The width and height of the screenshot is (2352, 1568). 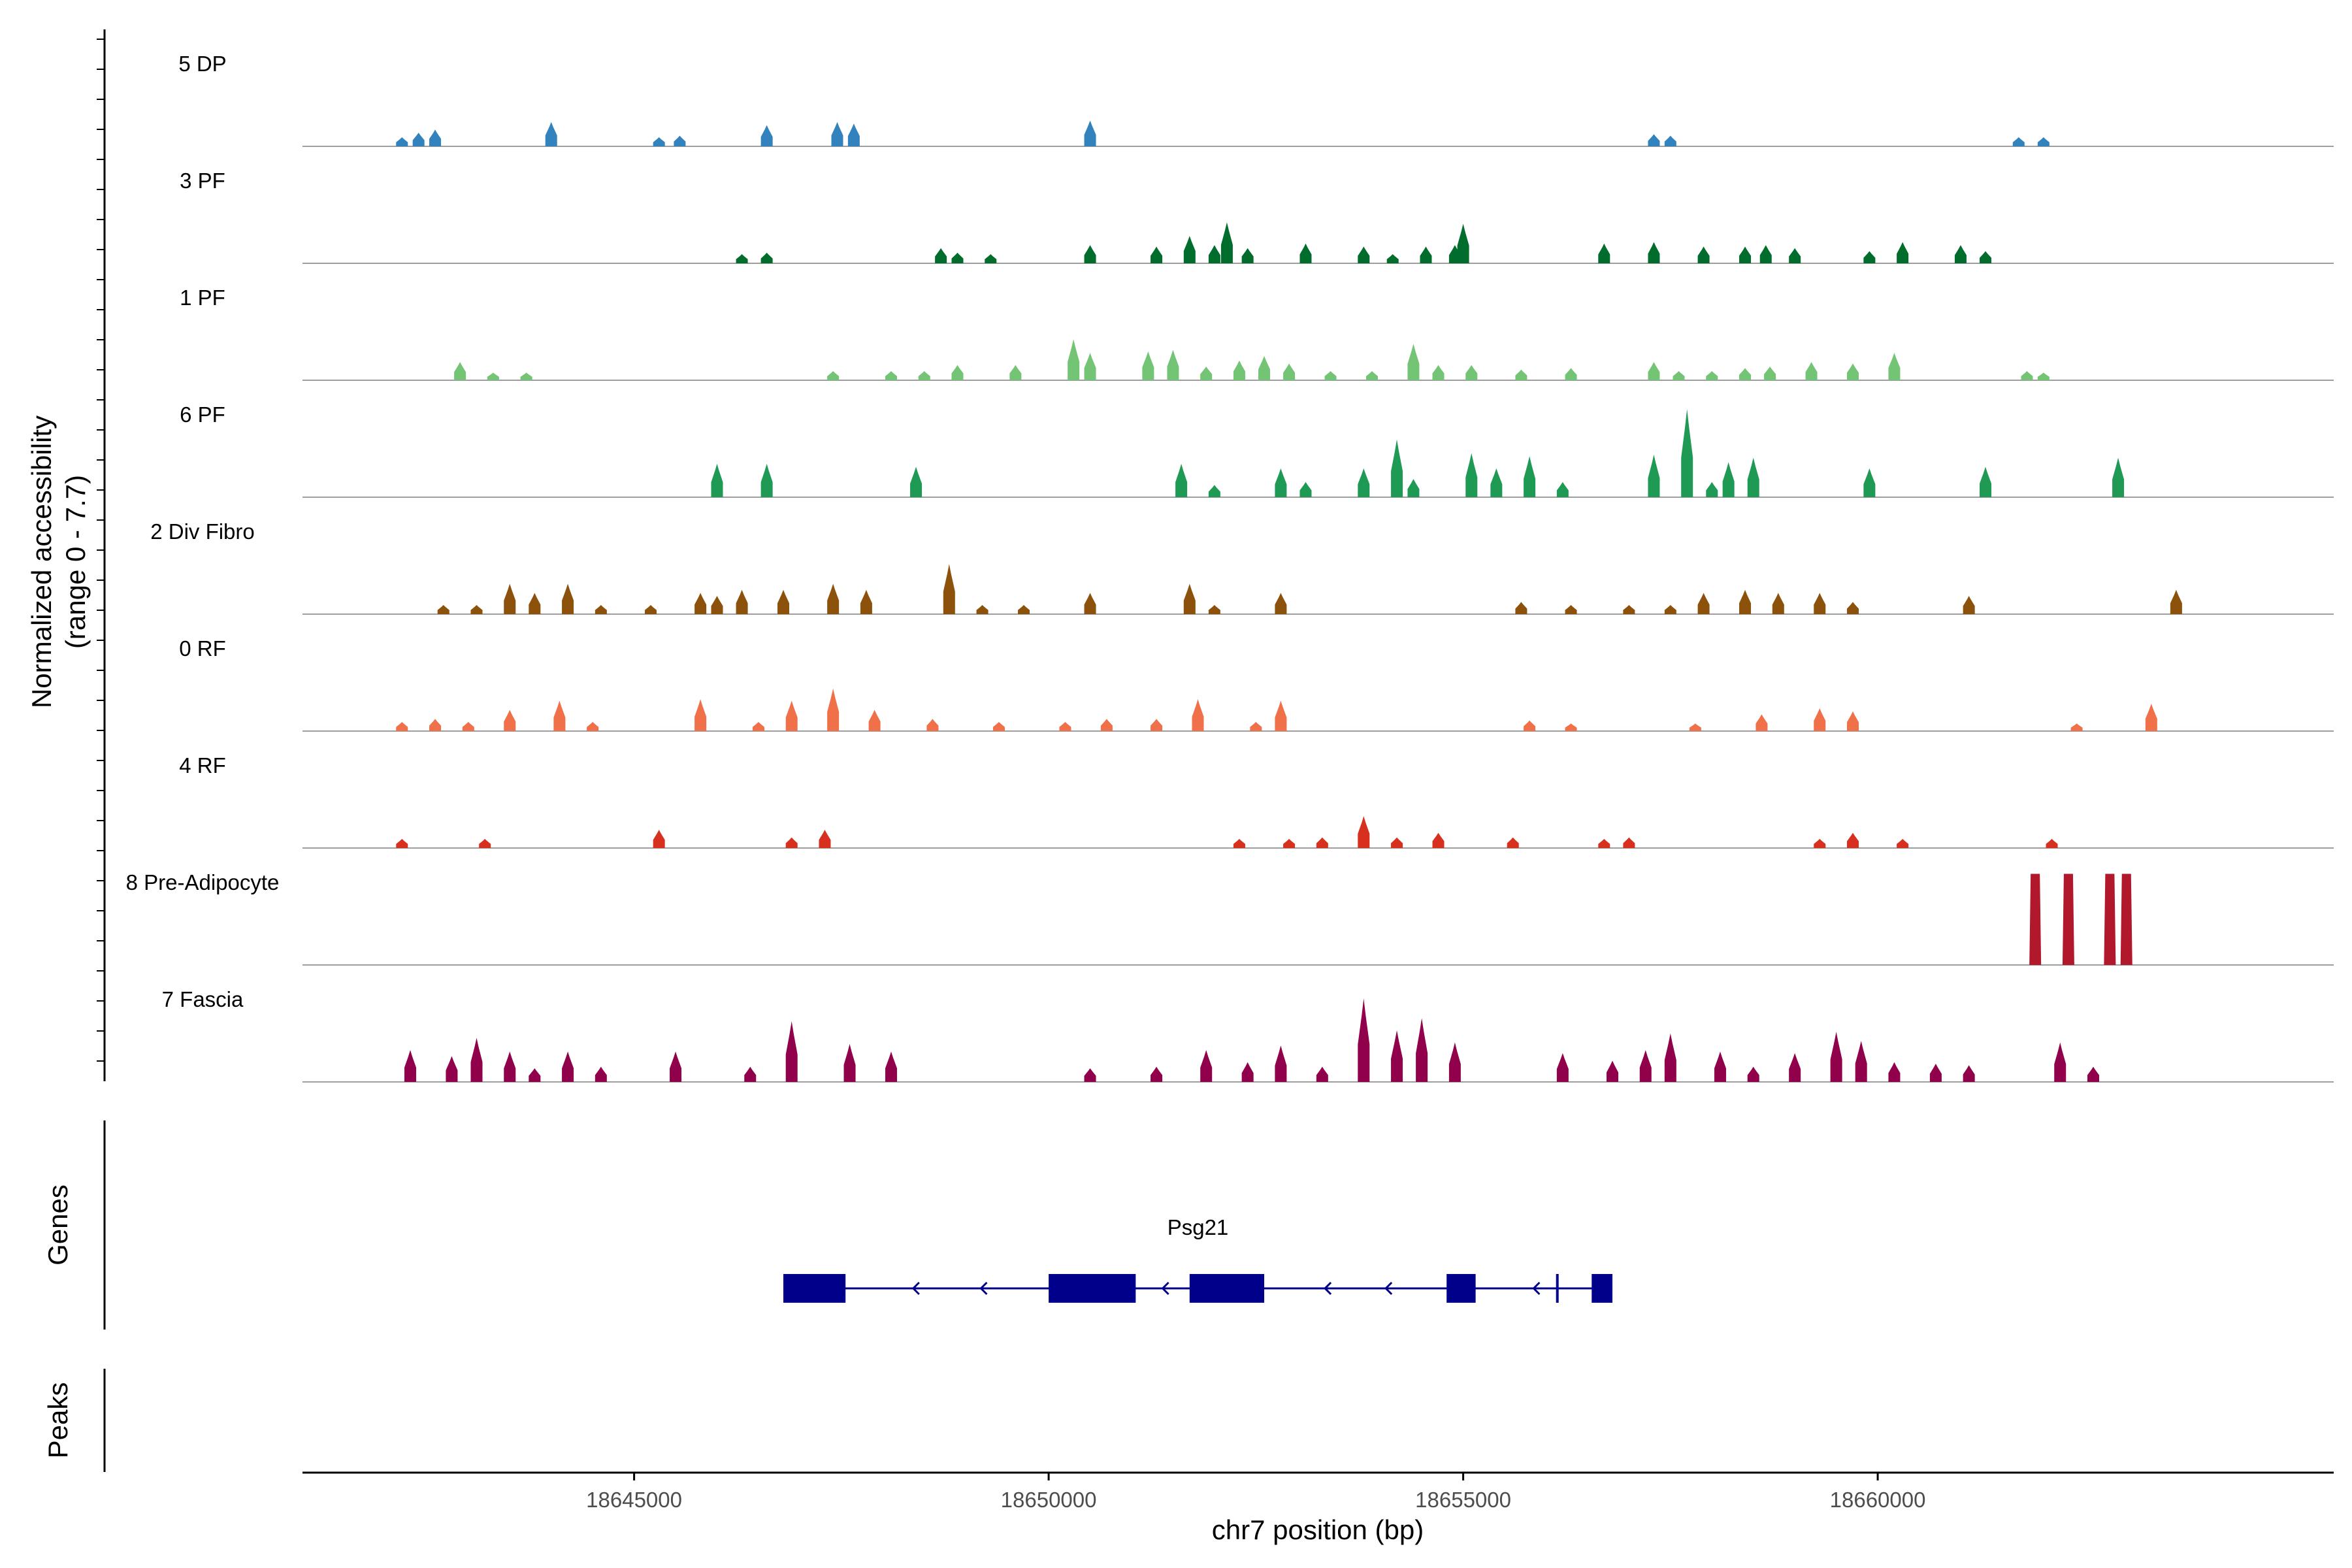 What do you see at coordinates (57, 1225) in the screenshot?
I see `genes-panel-title: Genes` at bounding box center [57, 1225].